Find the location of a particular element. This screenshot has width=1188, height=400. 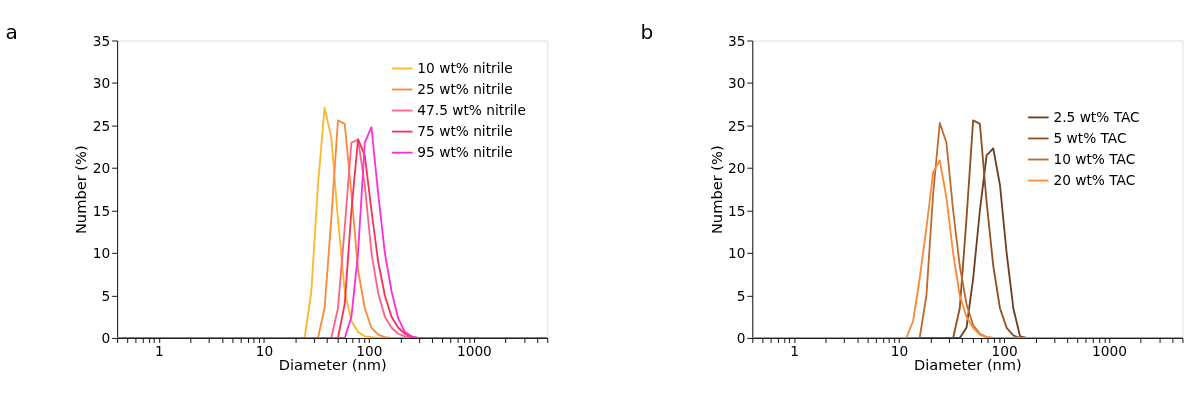

legend-label: 75 wt% nitrile is located at coordinates (465, 131).